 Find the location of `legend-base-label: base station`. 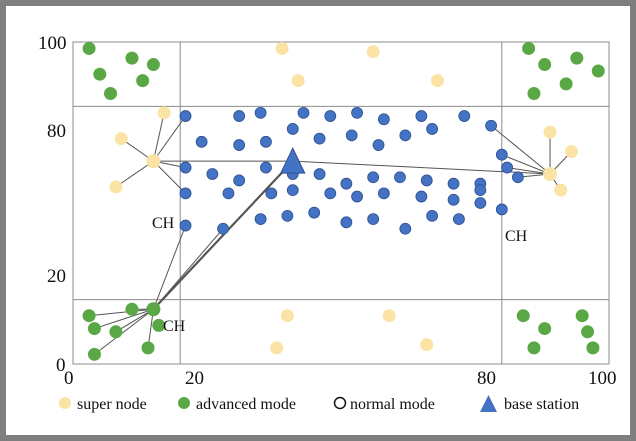

legend-base-label: base station is located at coordinates (541, 404).